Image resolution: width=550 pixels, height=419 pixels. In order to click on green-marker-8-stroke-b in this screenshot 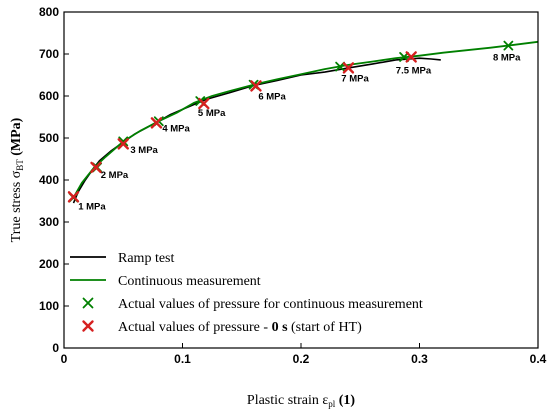, I will do `click(404, 57)`.